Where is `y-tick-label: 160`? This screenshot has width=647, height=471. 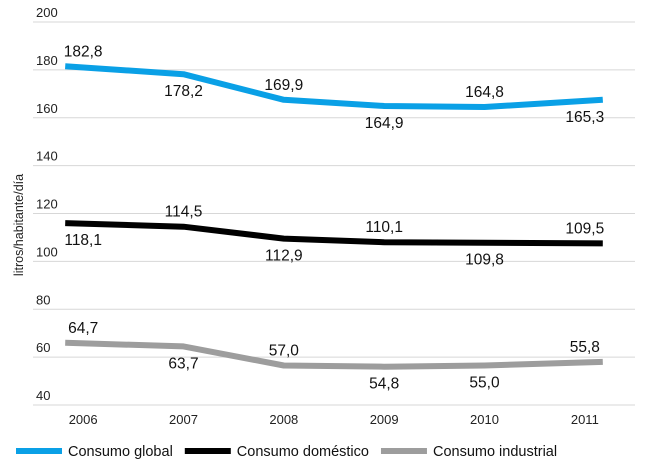
y-tick-label: 160 is located at coordinates (47, 108).